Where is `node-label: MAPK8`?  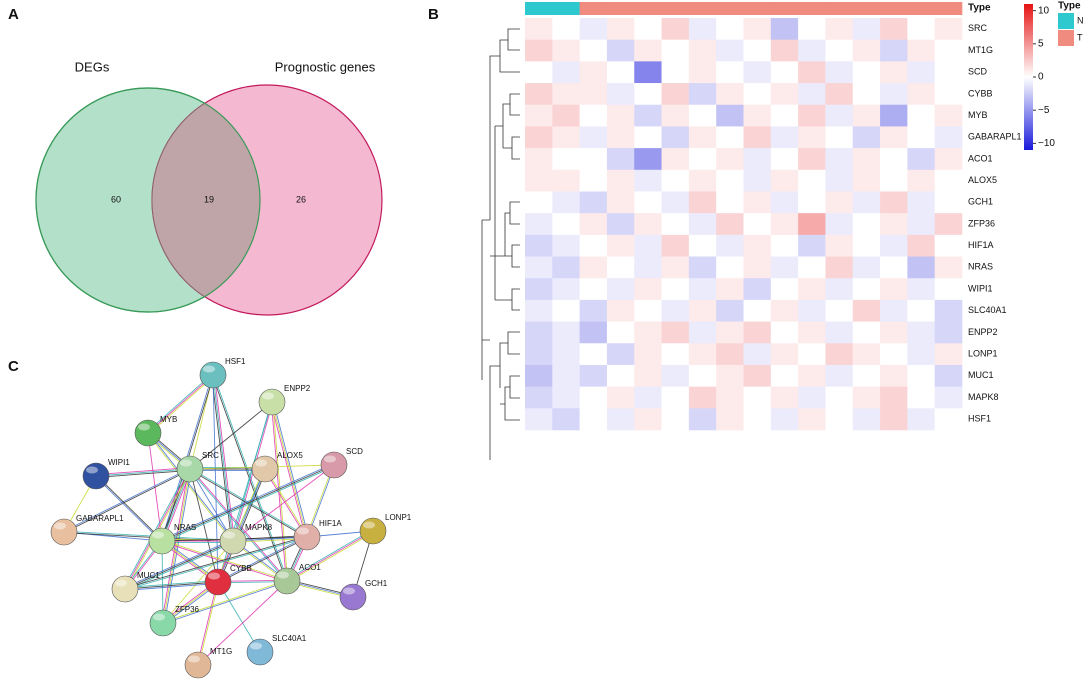 node-label: MAPK8 is located at coordinates (259, 527).